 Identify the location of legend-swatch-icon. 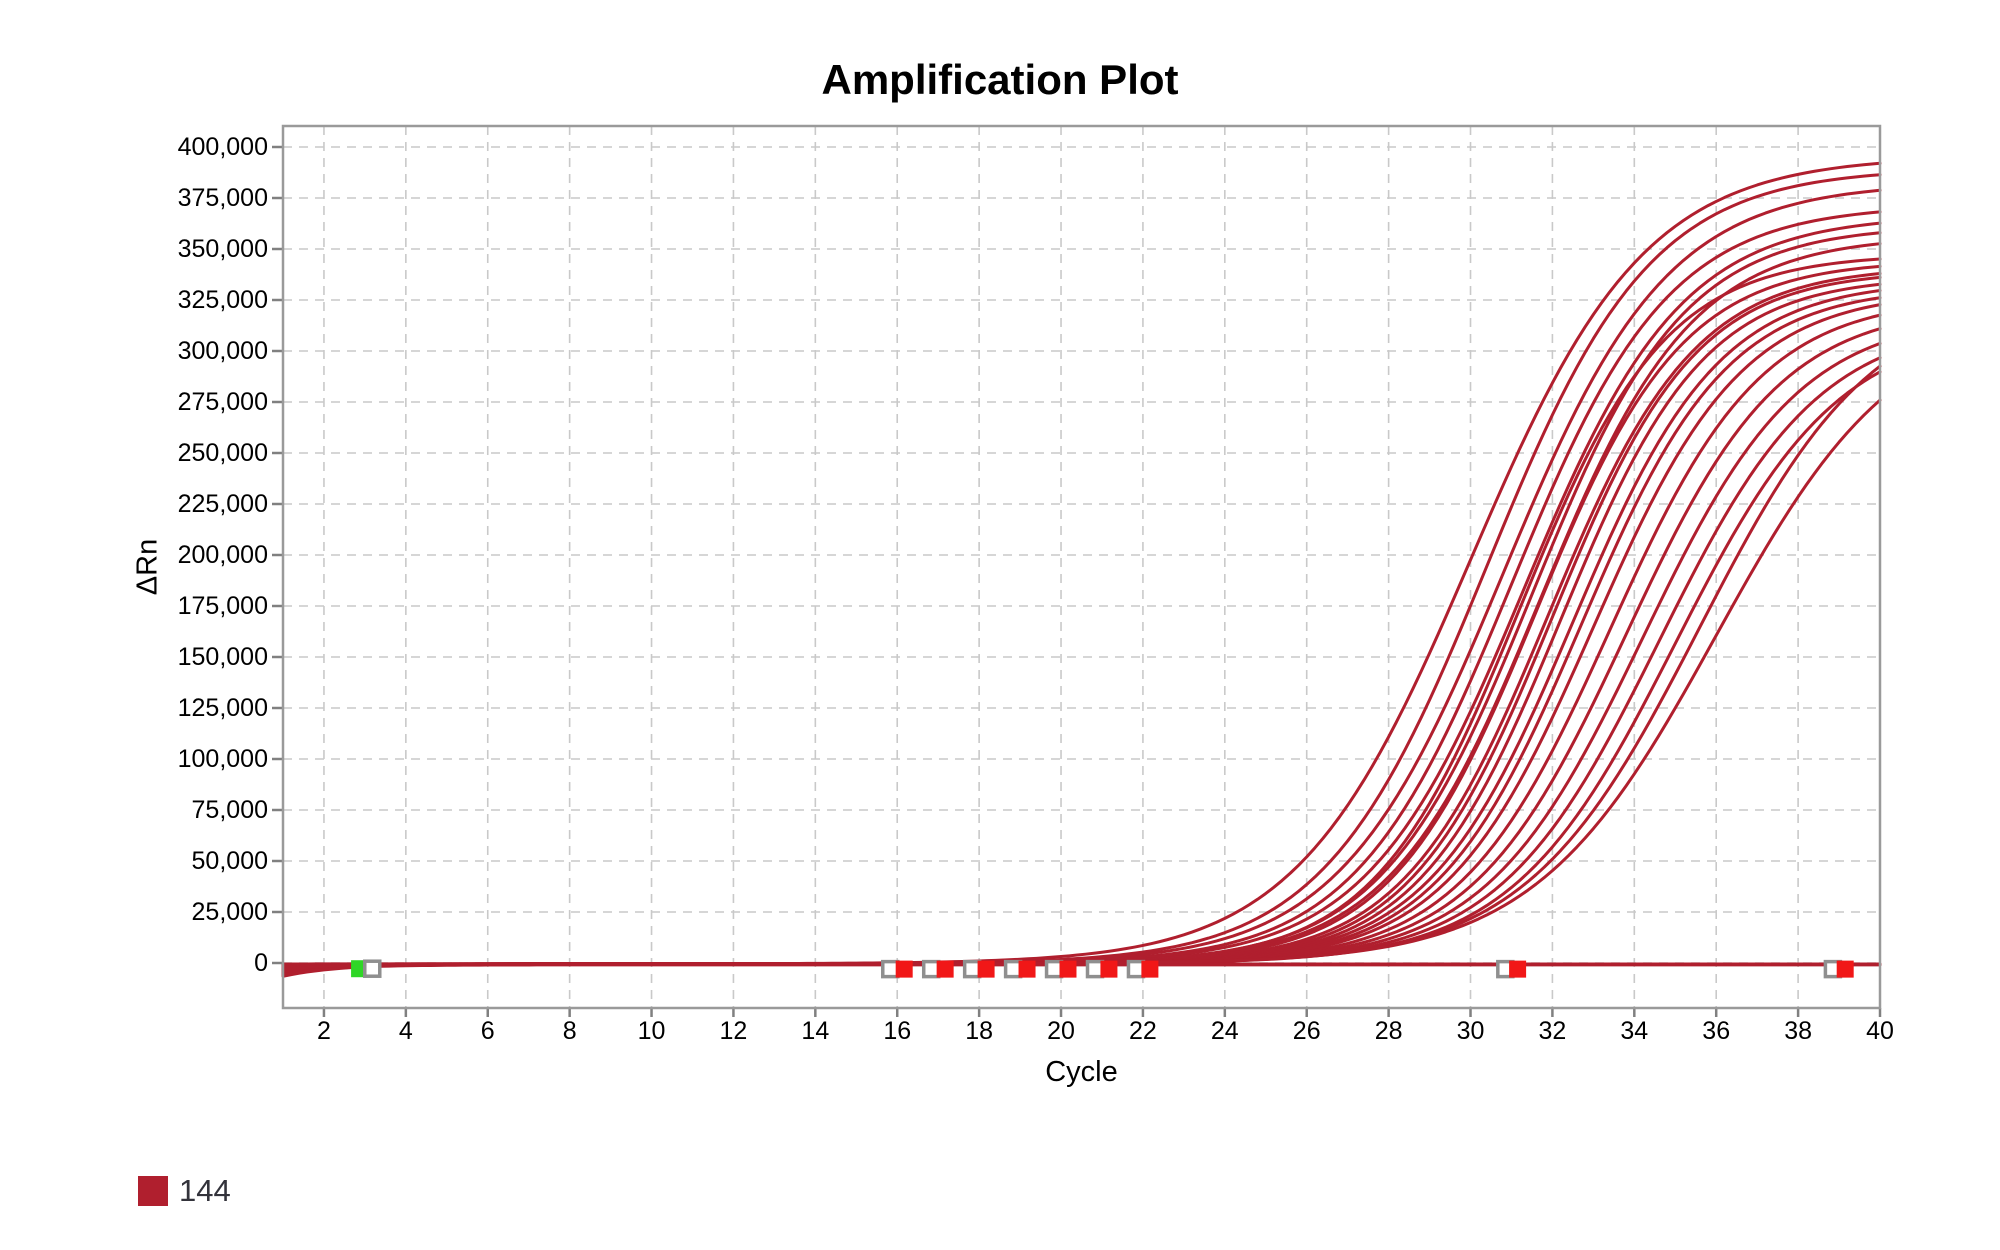
(153, 1191).